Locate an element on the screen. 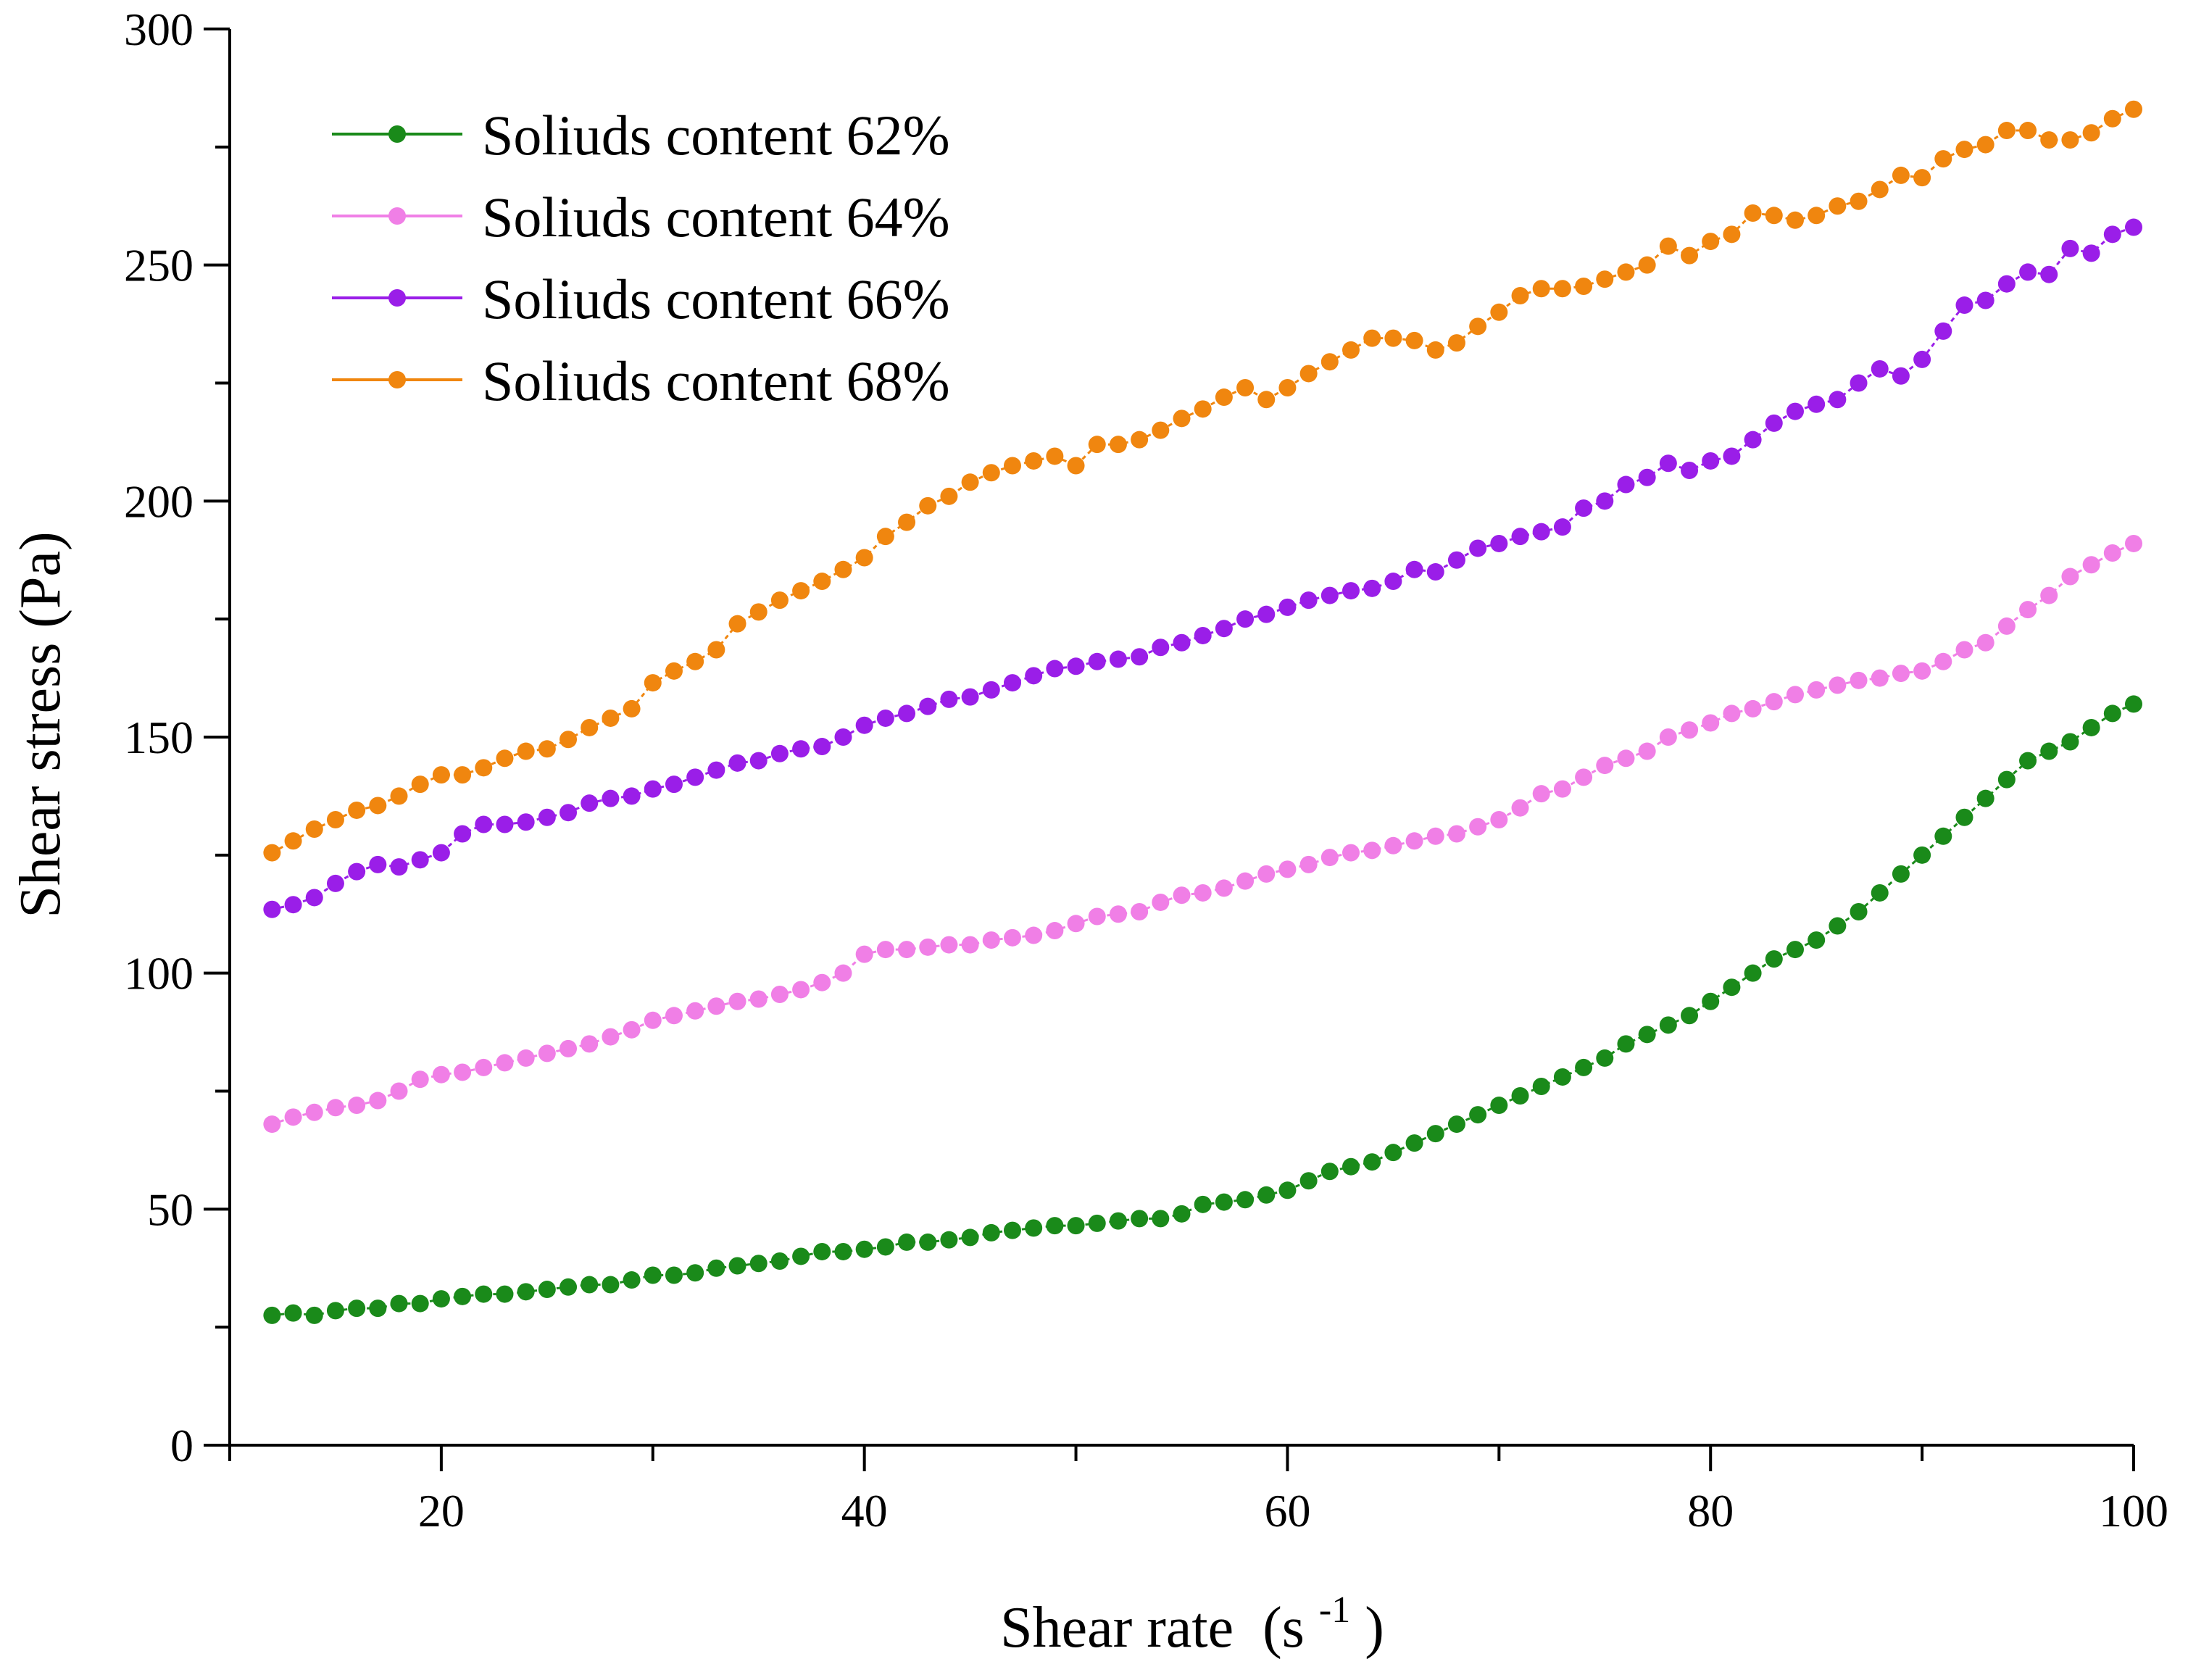 The height and width of the screenshot is (1680, 2188). y-tick-label: 250 is located at coordinates (159, 265).